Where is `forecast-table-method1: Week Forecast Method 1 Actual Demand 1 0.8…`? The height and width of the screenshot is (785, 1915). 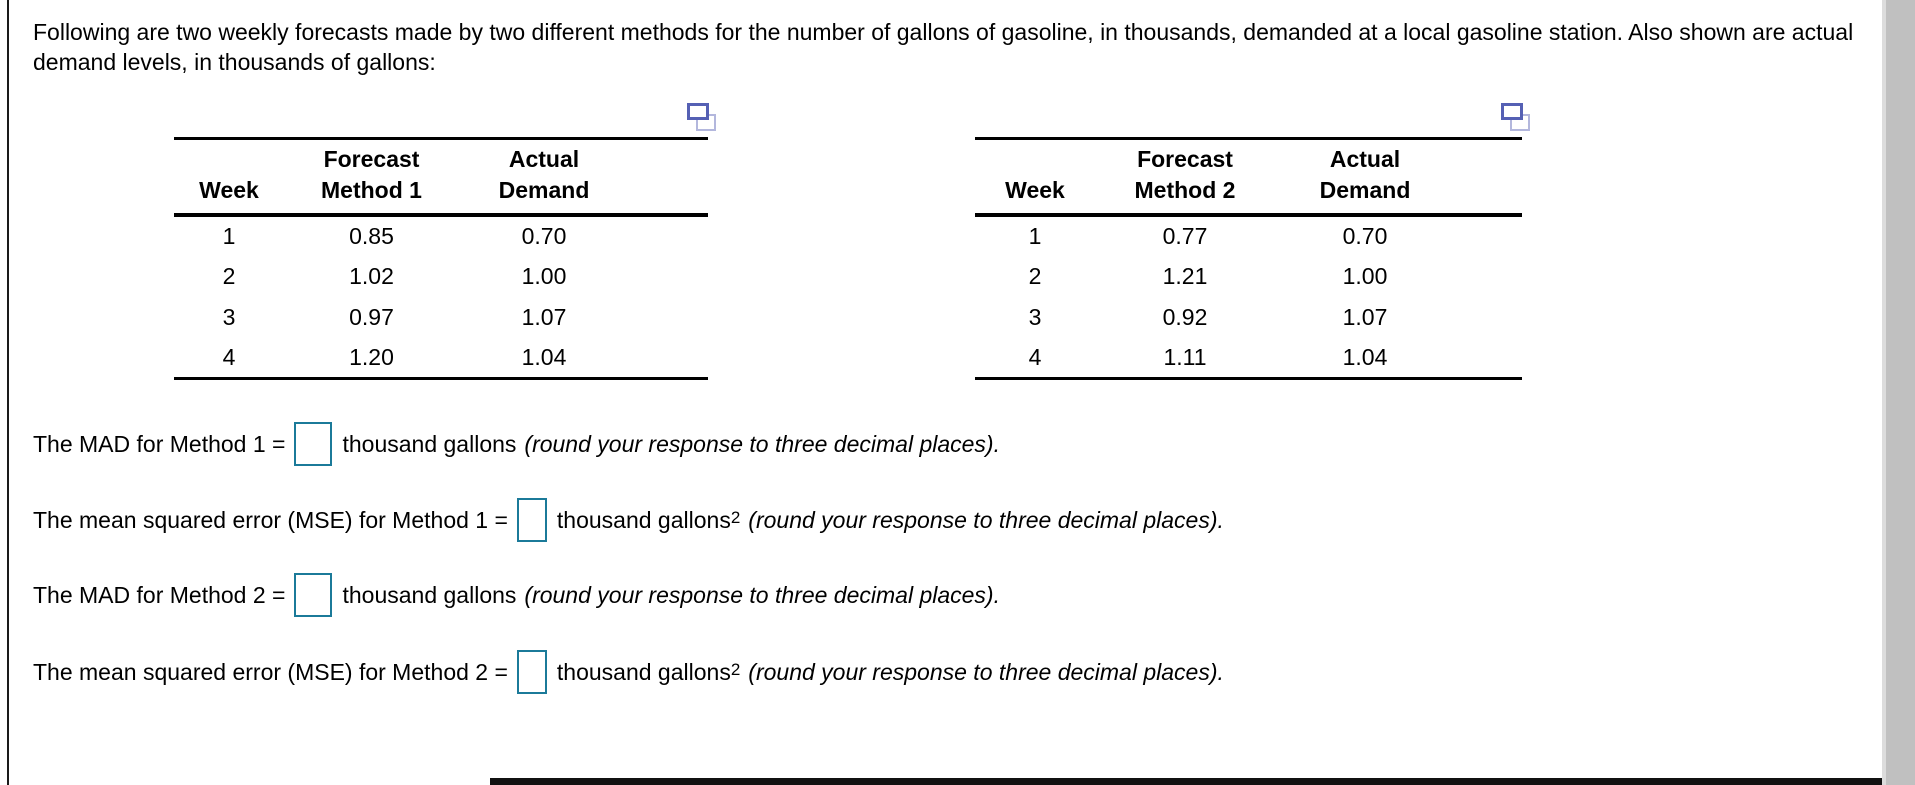 forecast-table-method1: Week Forecast Method 1 Actual Demand 1 0.8… is located at coordinates (445, 241).